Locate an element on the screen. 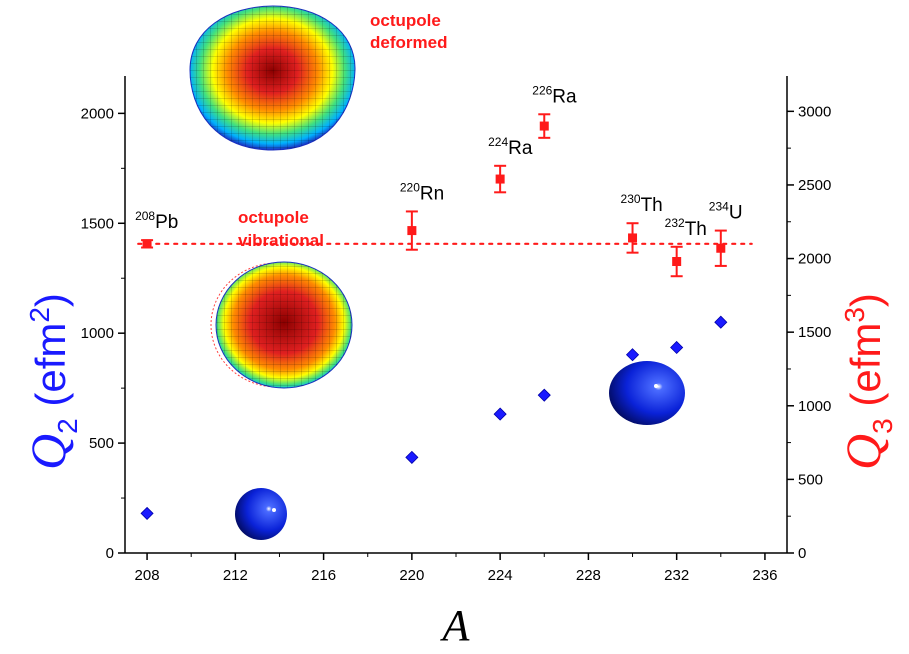 The height and width of the screenshot is (654, 909). nucleus-label: 224Ra is located at coordinates (510, 147).